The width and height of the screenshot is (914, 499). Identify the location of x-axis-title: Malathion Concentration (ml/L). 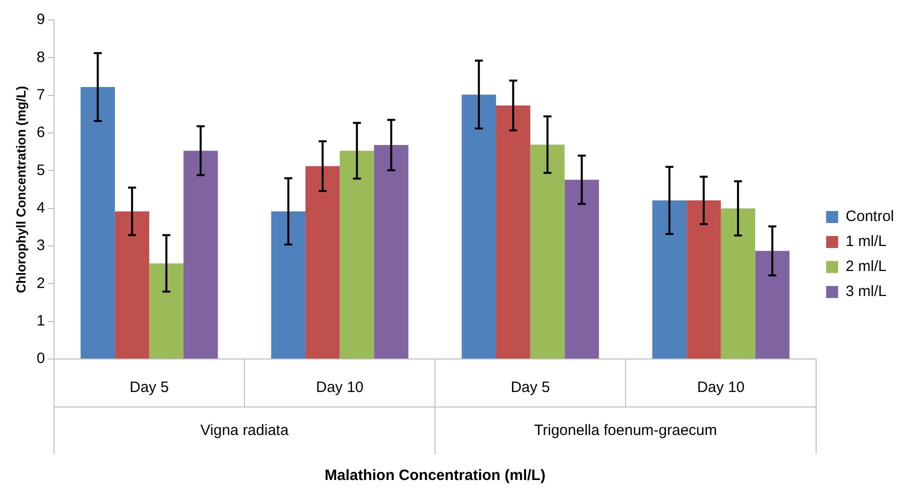
(435, 475).